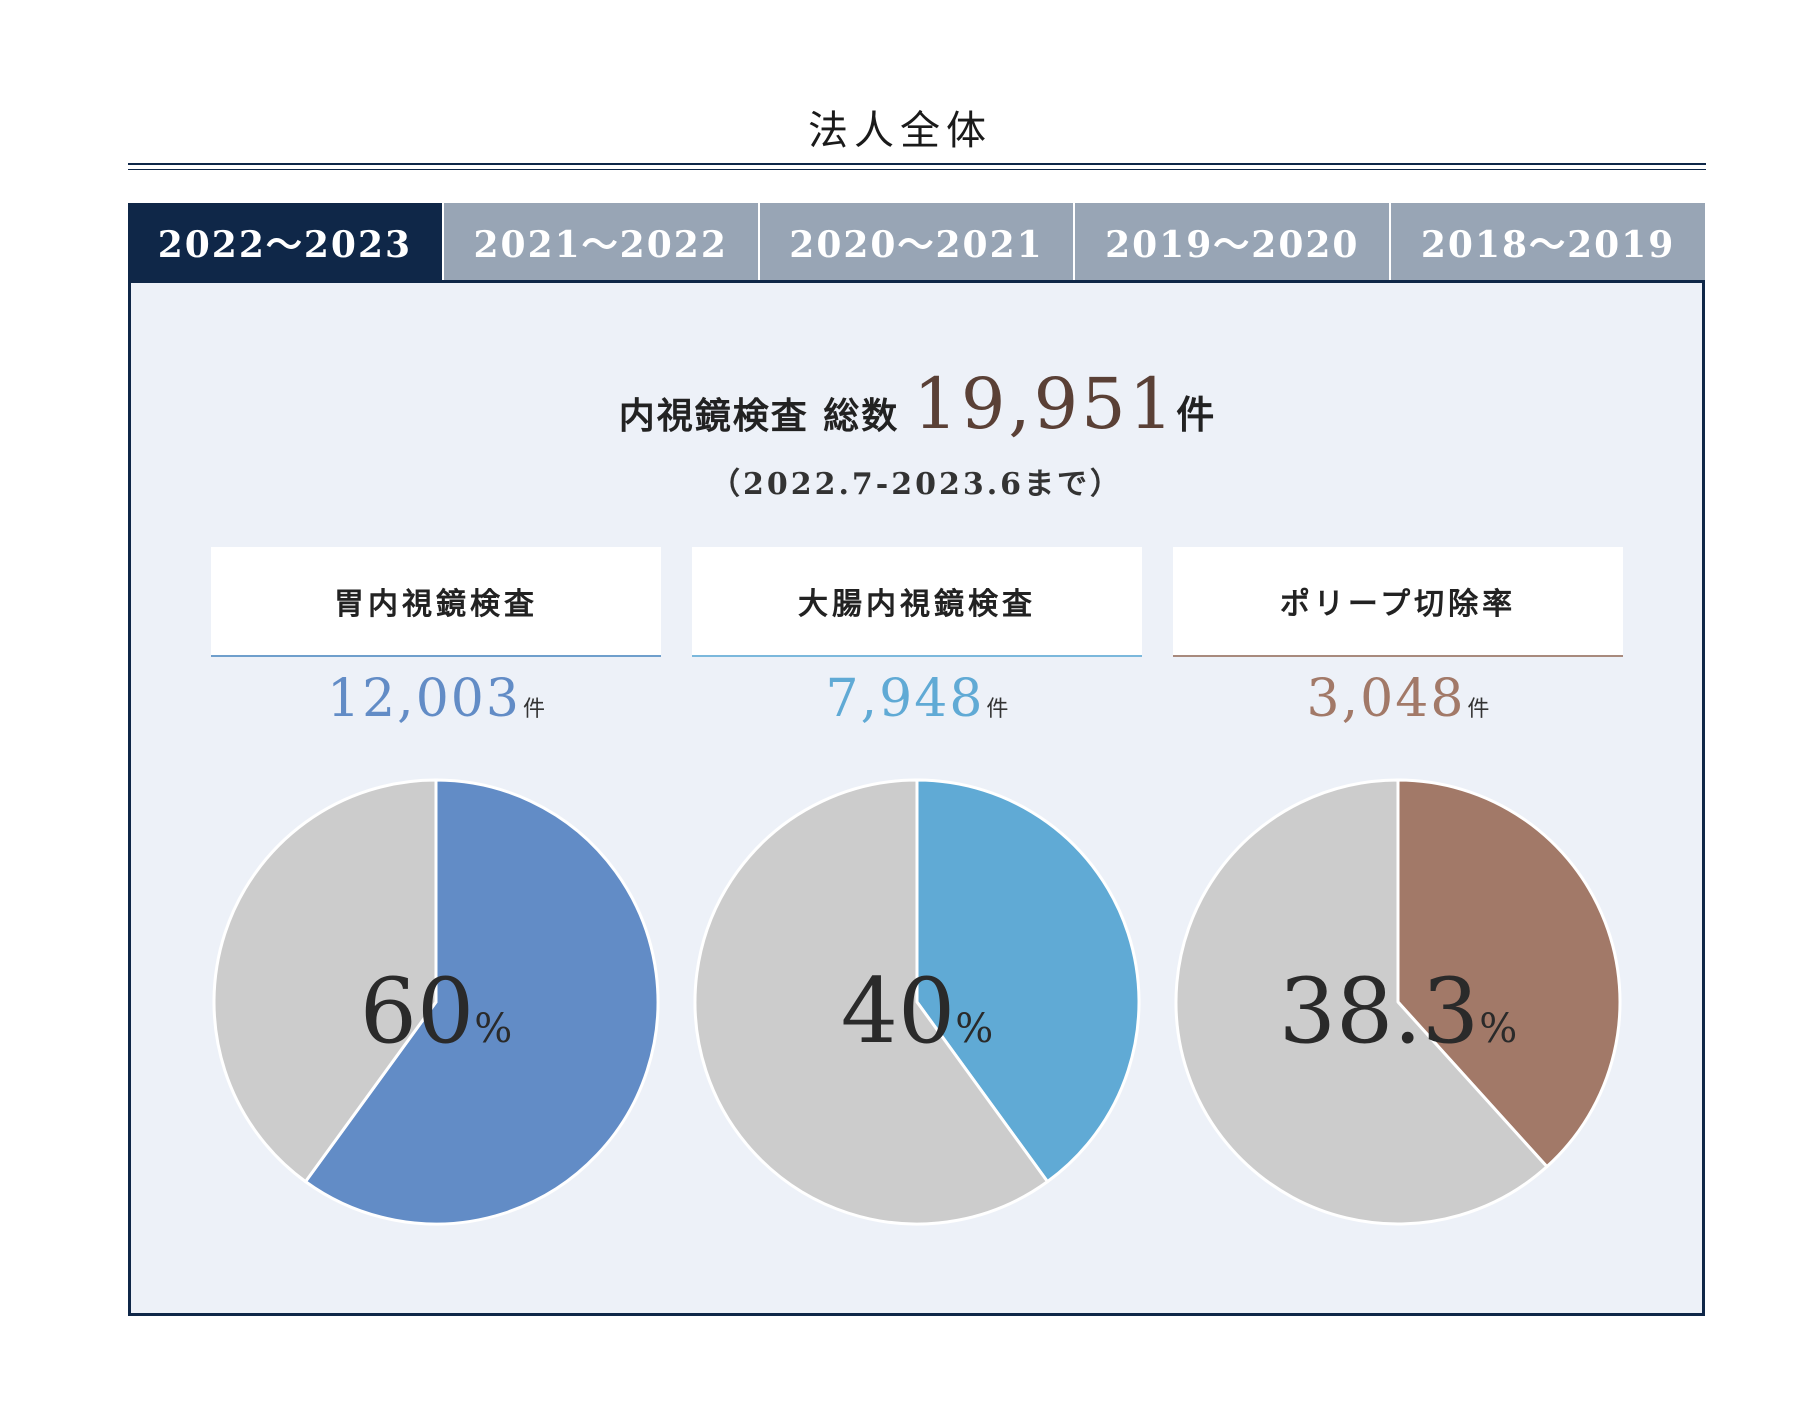 The height and width of the screenshot is (1411, 1800). Describe the element at coordinates (917, 164) in the screenshot. I see `heading-rule-top` at that location.